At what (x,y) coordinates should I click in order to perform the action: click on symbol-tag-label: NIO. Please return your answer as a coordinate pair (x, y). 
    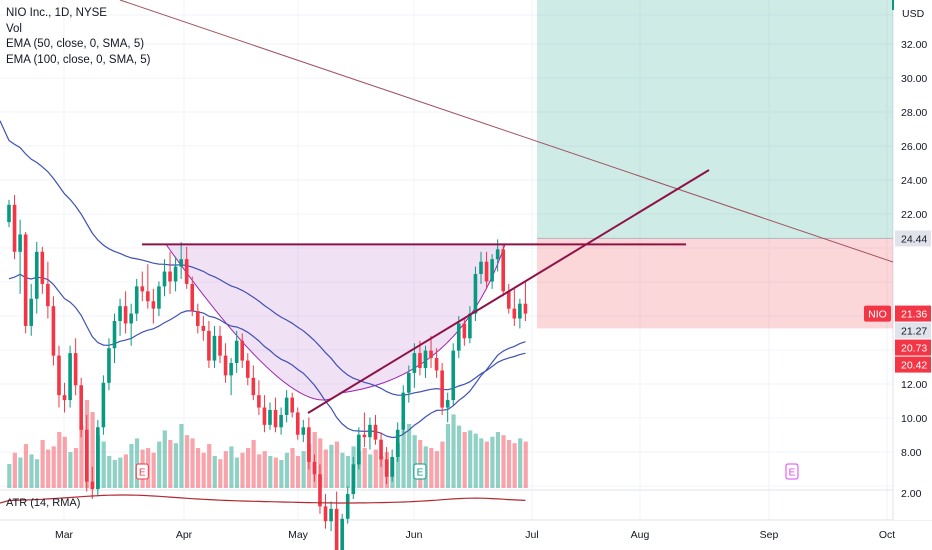
    Looking at the image, I should click on (877, 315).